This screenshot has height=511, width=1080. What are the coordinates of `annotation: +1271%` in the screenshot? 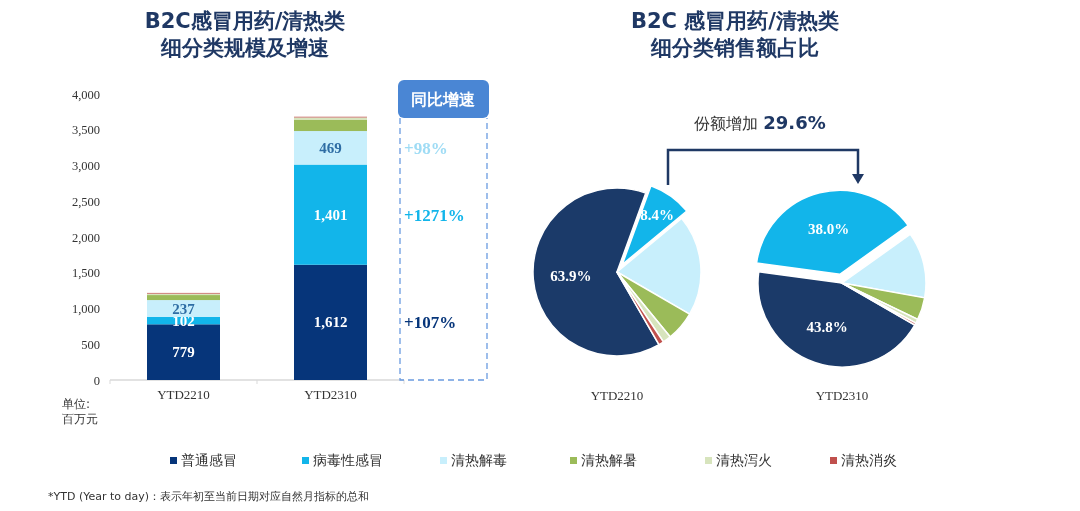 It's located at (434, 215).